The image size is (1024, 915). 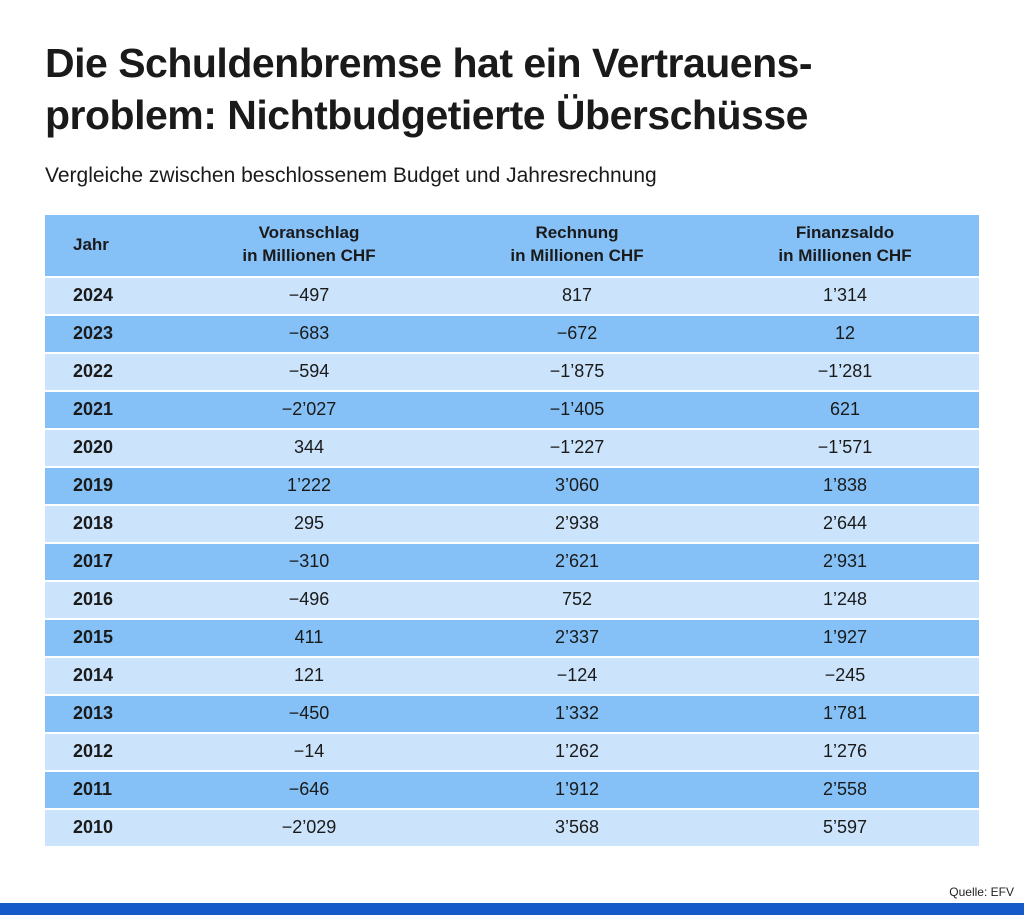 I want to click on column-header-voranschlag-label: Voranschlag, so click(x=309, y=233).